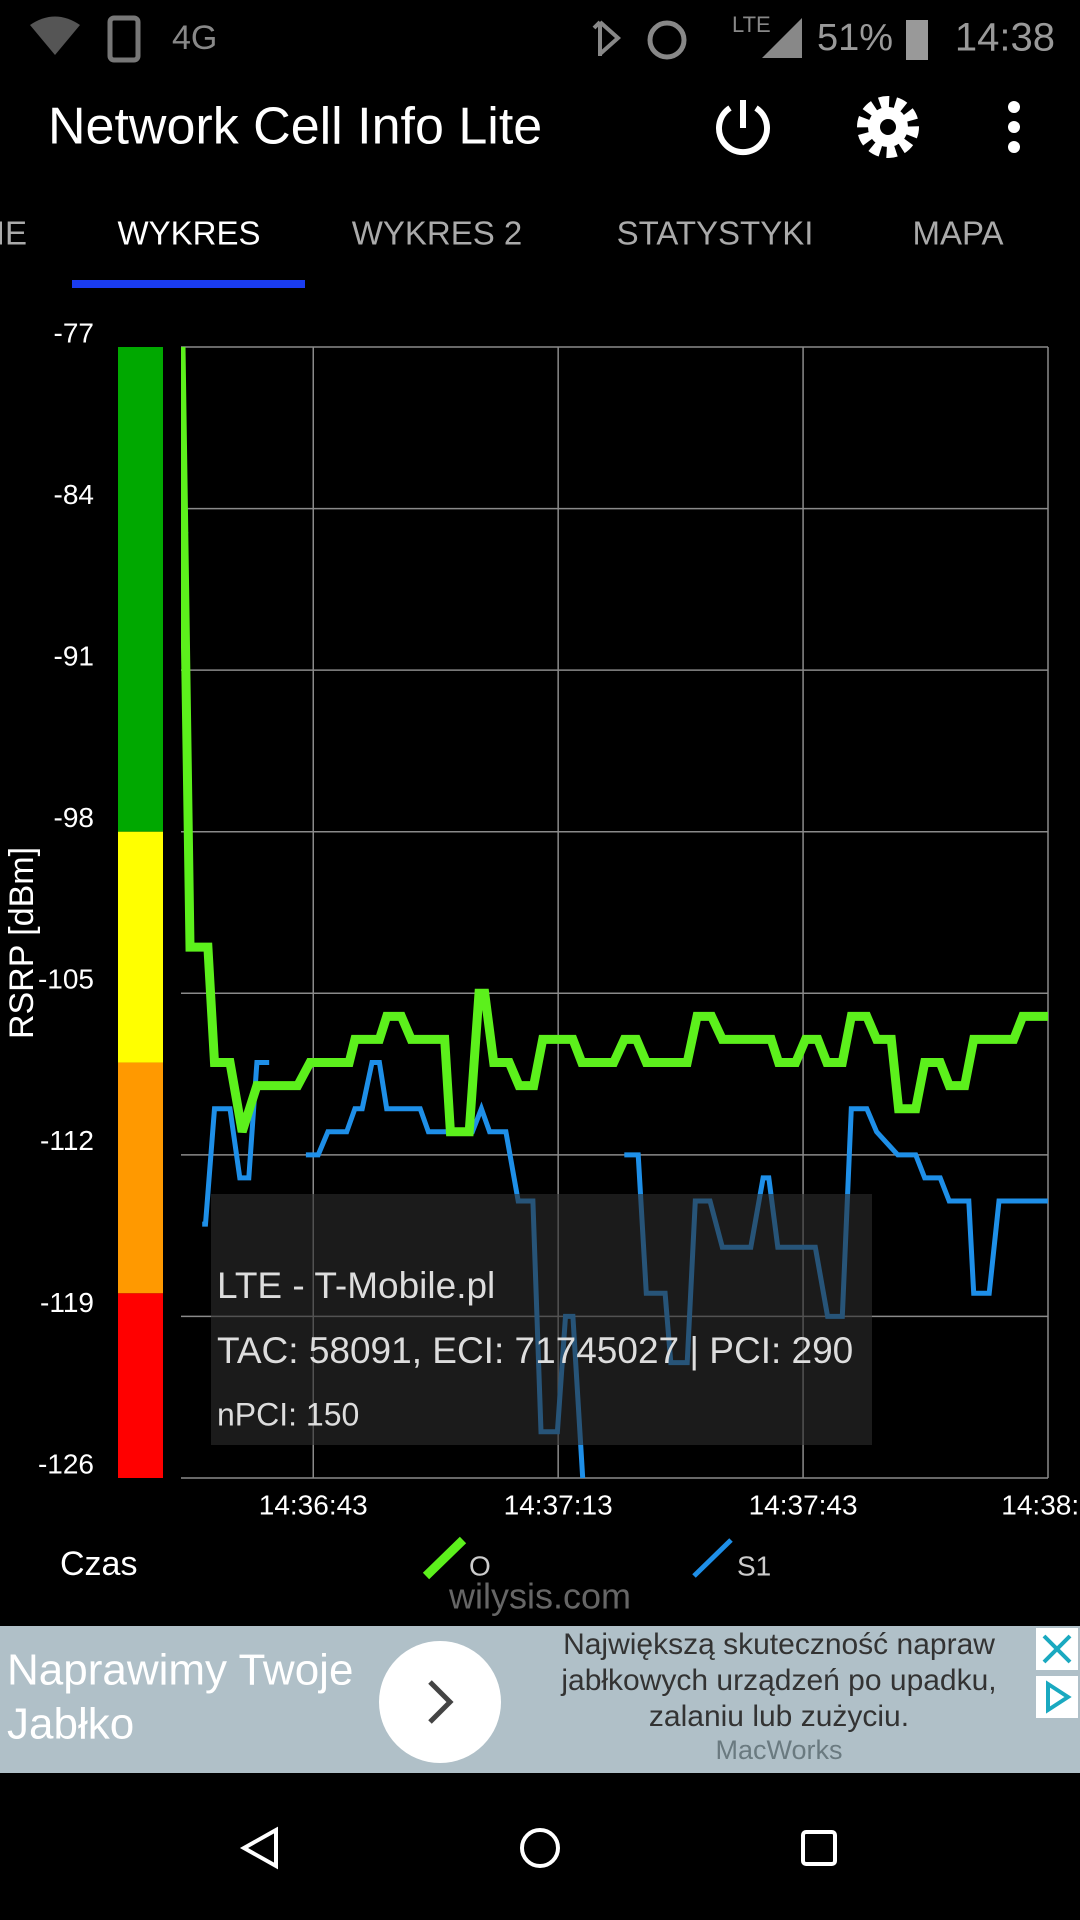 Image resolution: width=1080 pixels, height=1920 pixels. I want to click on recents-button, so click(819, 1848).